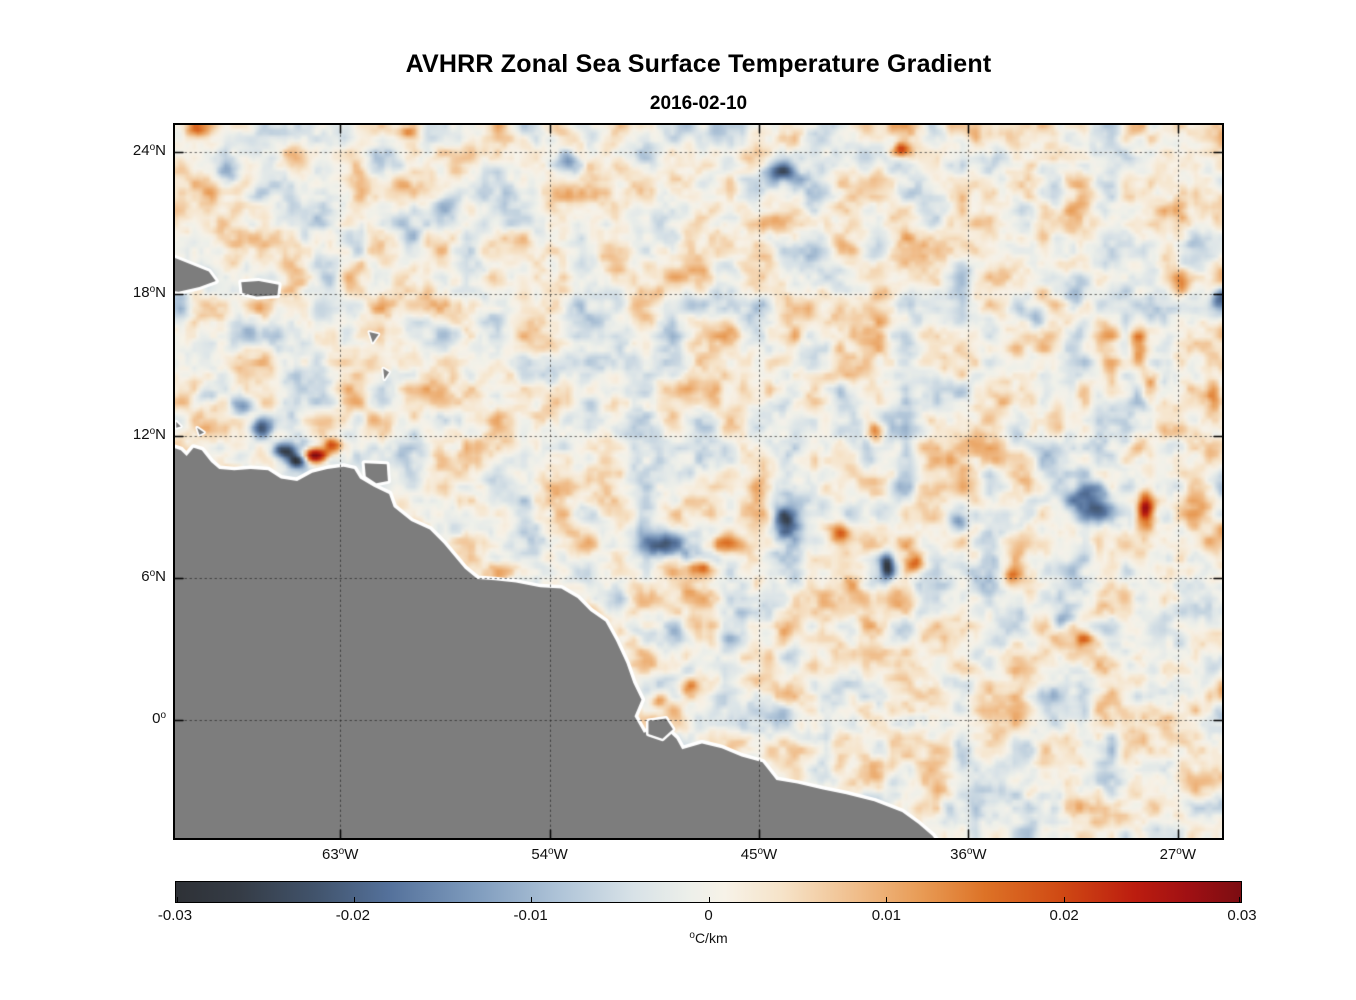 Image resolution: width=1356 pixels, height=1000 pixels. I want to click on x-tick-label: 36oW, so click(968, 854).